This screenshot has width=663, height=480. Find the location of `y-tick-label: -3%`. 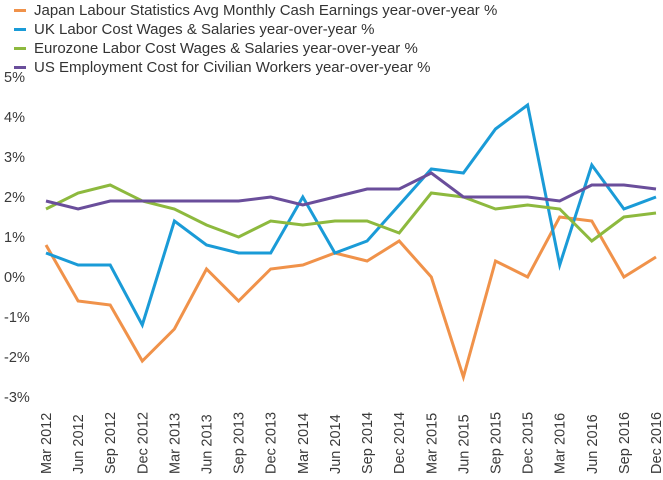

y-tick-label: -3% is located at coordinates (17, 398).